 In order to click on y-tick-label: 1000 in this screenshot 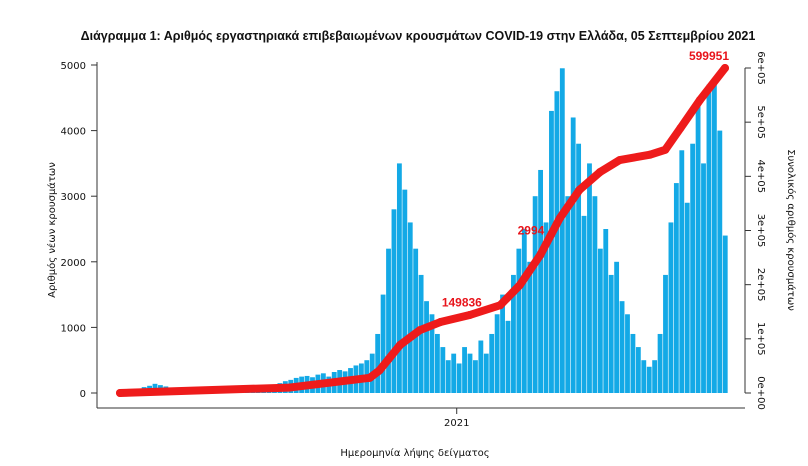, I will do `click(73, 328)`.